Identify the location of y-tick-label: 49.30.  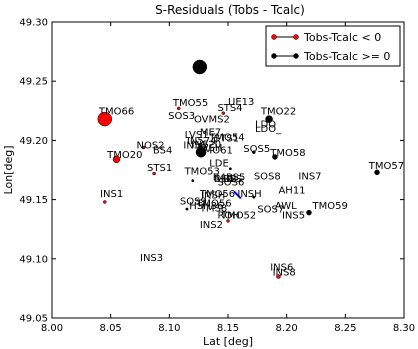
(33, 23).